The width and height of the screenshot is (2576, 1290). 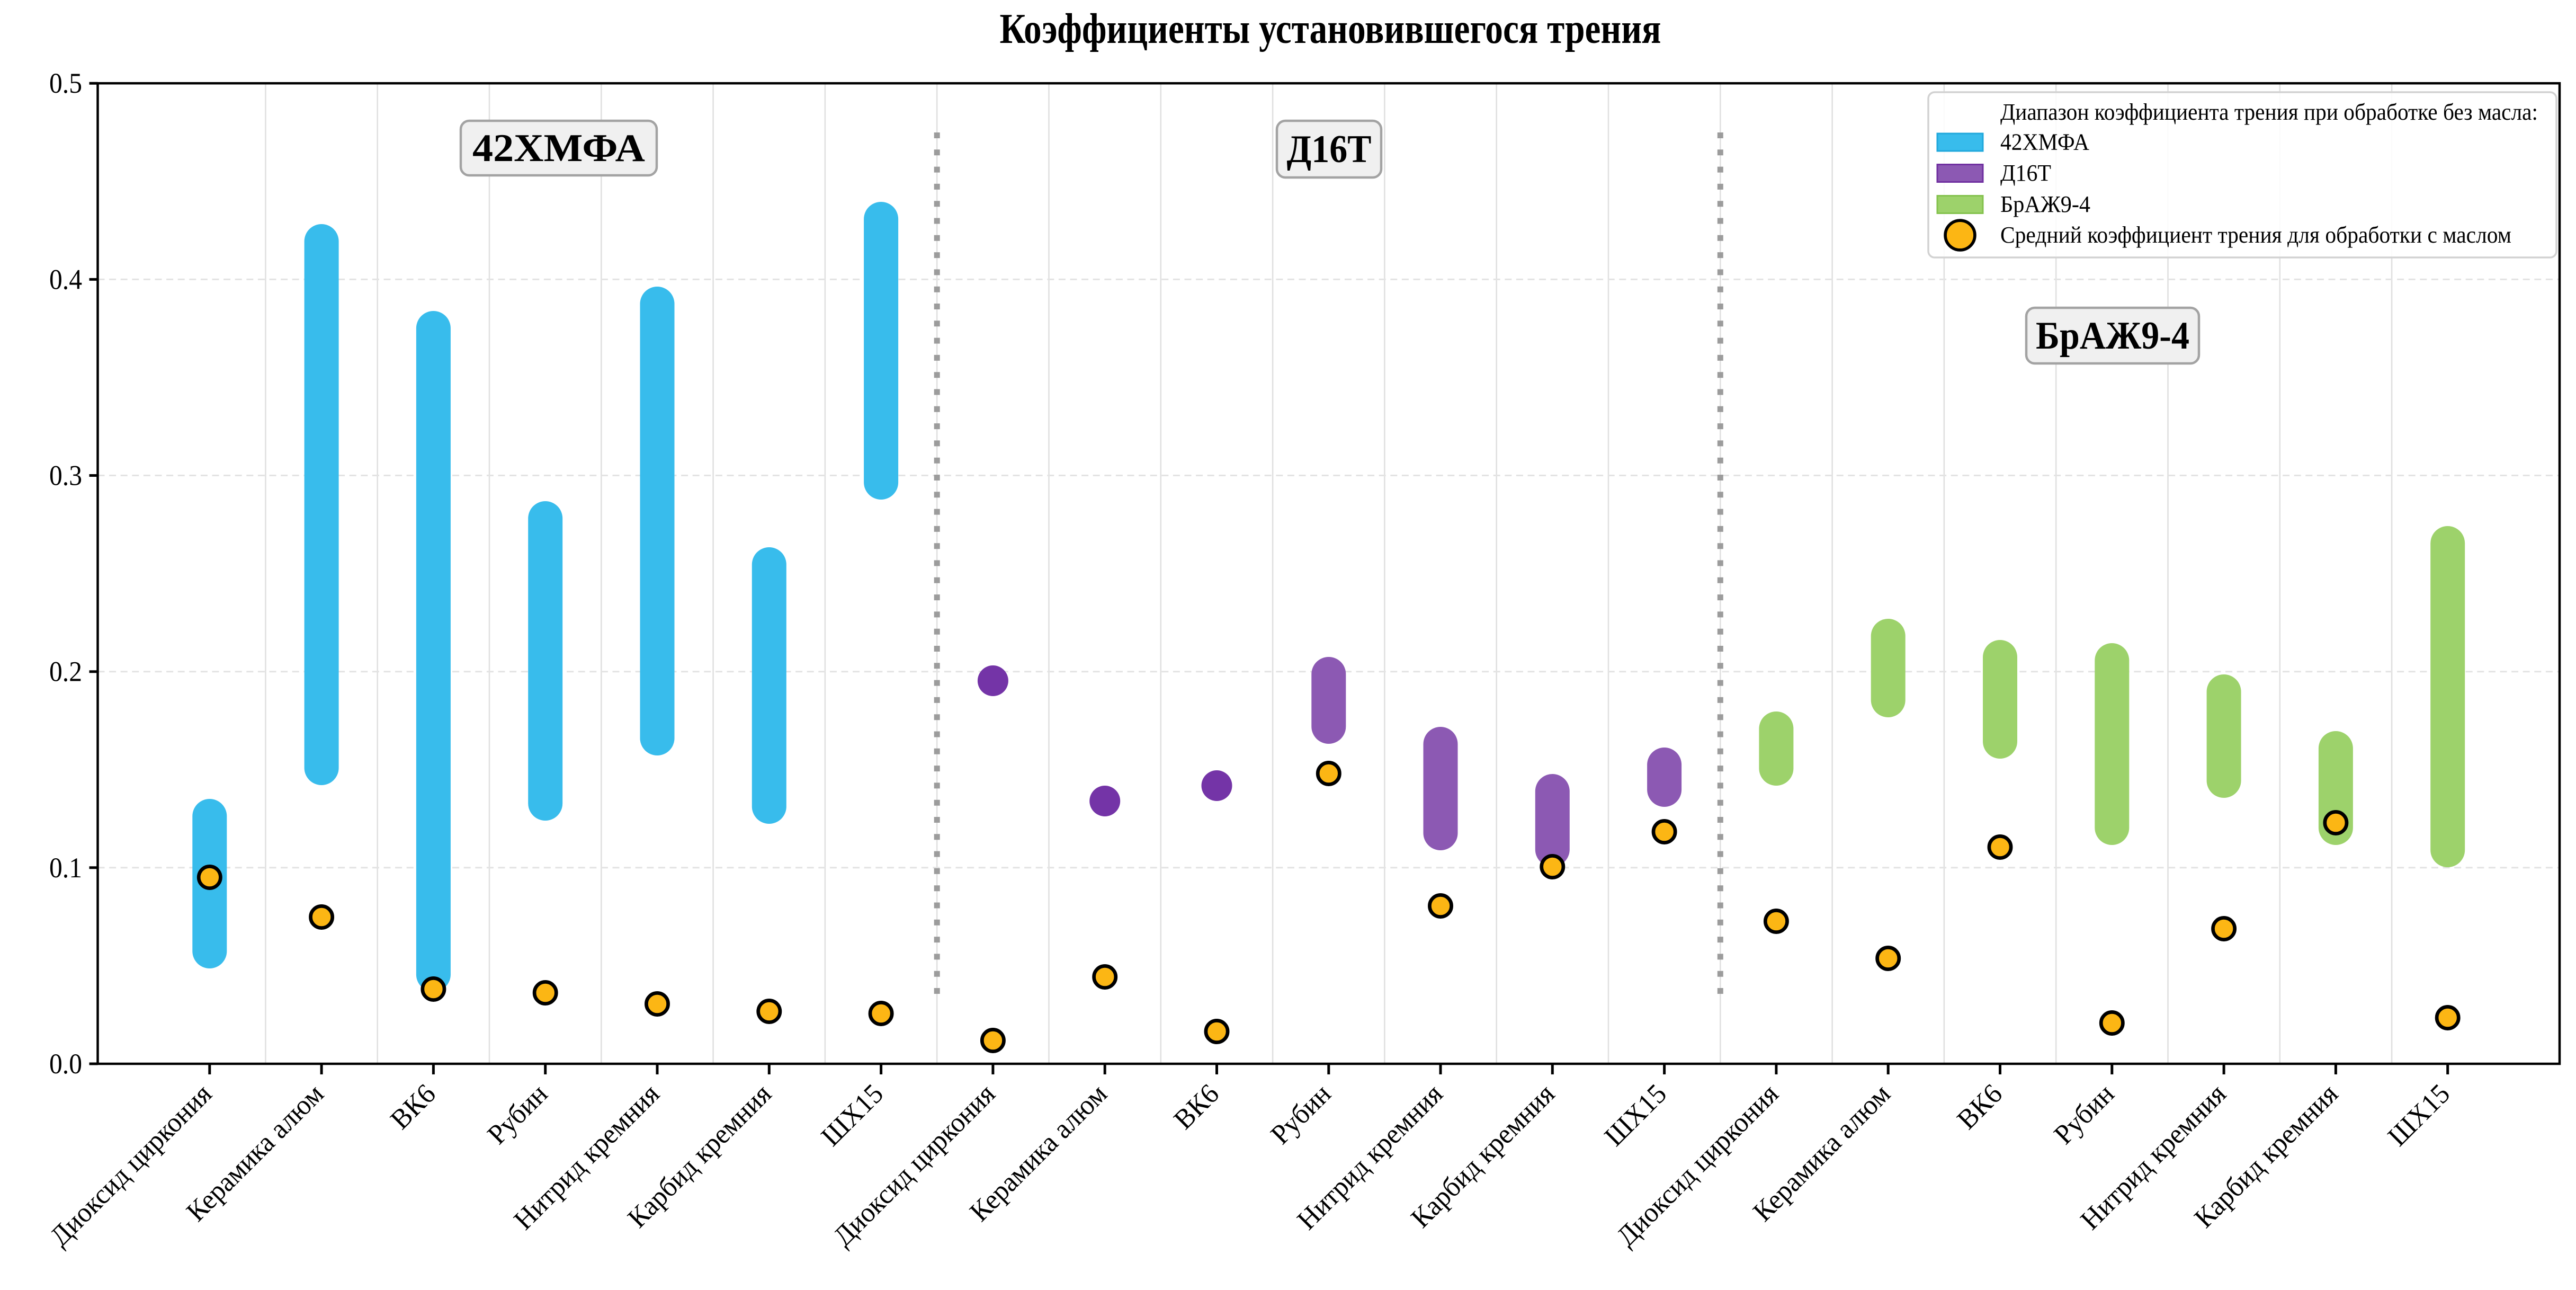 What do you see at coordinates (1330, 29) in the screenshot?
I see `svg-text:Коэффициенты установившегося т: Коэффициенты установившегося трения` at bounding box center [1330, 29].